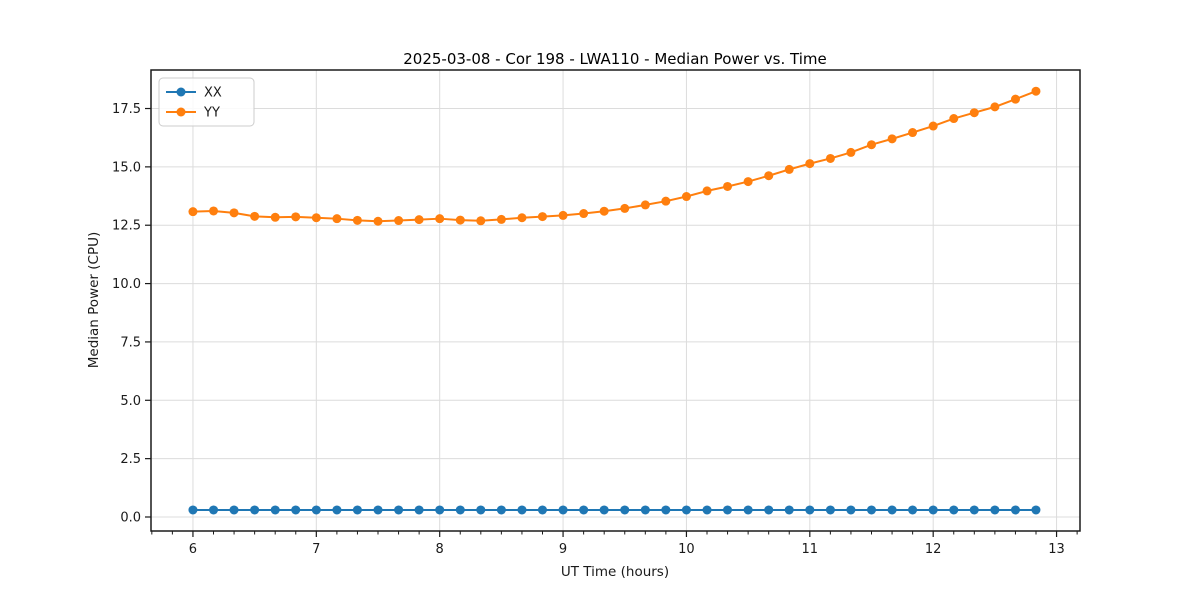 The width and height of the screenshot is (1200, 600). Describe the element at coordinates (126, 284) in the screenshot. I see `y-tick-label: 10.0` at that location.